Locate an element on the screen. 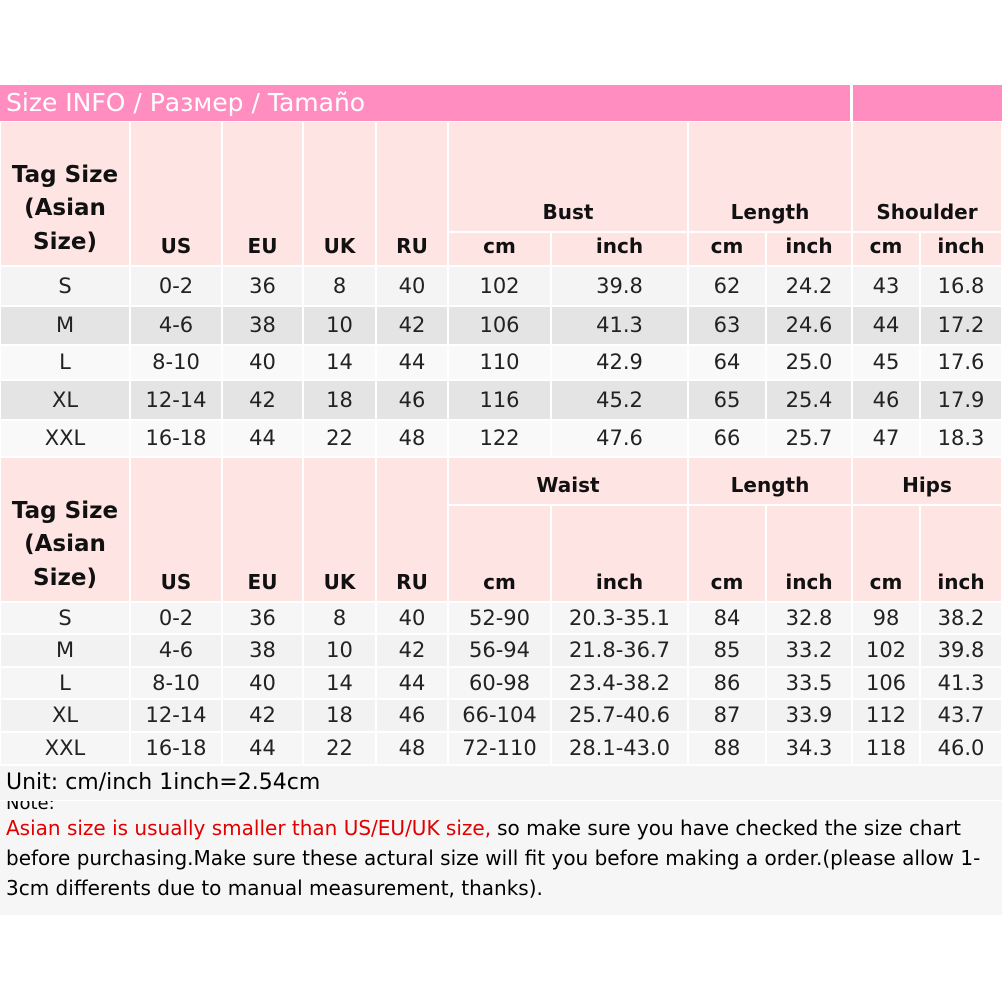  cell: 17.2 is located at coordinates (961, 325).